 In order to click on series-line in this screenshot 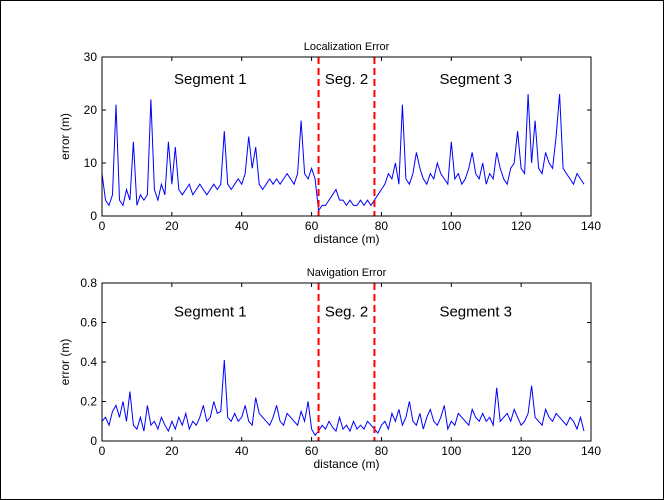, I will do `click(343, 397)`.